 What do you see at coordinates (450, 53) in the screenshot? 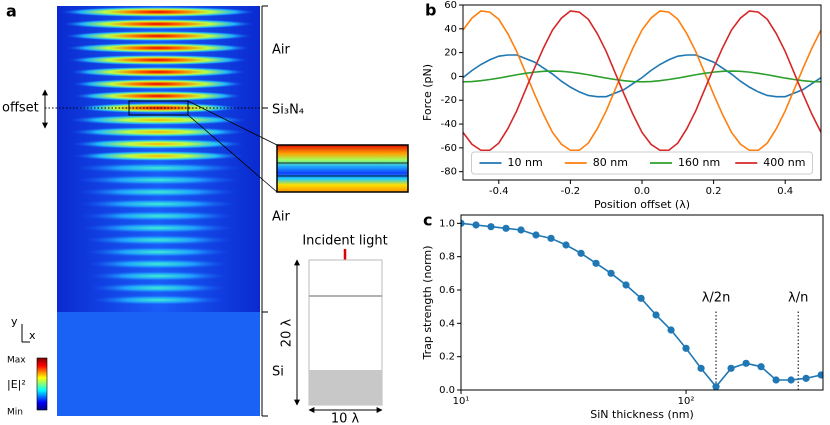
I see `y-tick-label: 20` at bounding box center [450, 53].